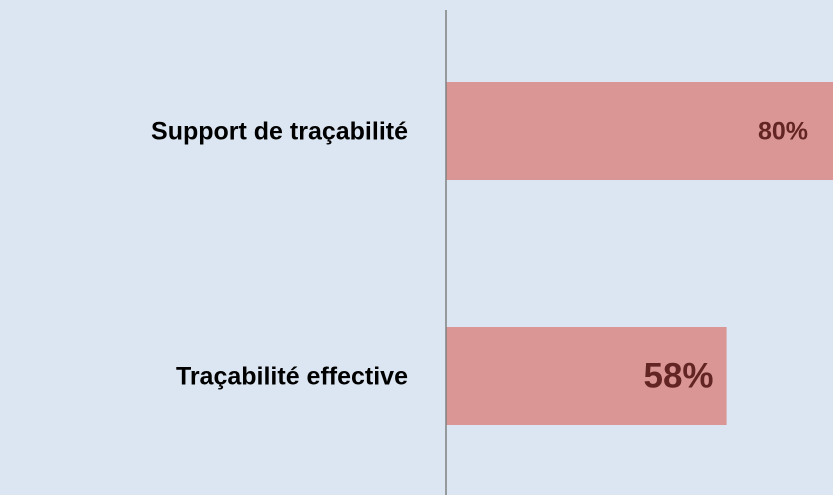 This screenshot has width=833, height=495. What do you see at coordinates (279, 132) in the screenshot?
I see `category-label: Support de traçabilité` at bounding box center [279, 132].